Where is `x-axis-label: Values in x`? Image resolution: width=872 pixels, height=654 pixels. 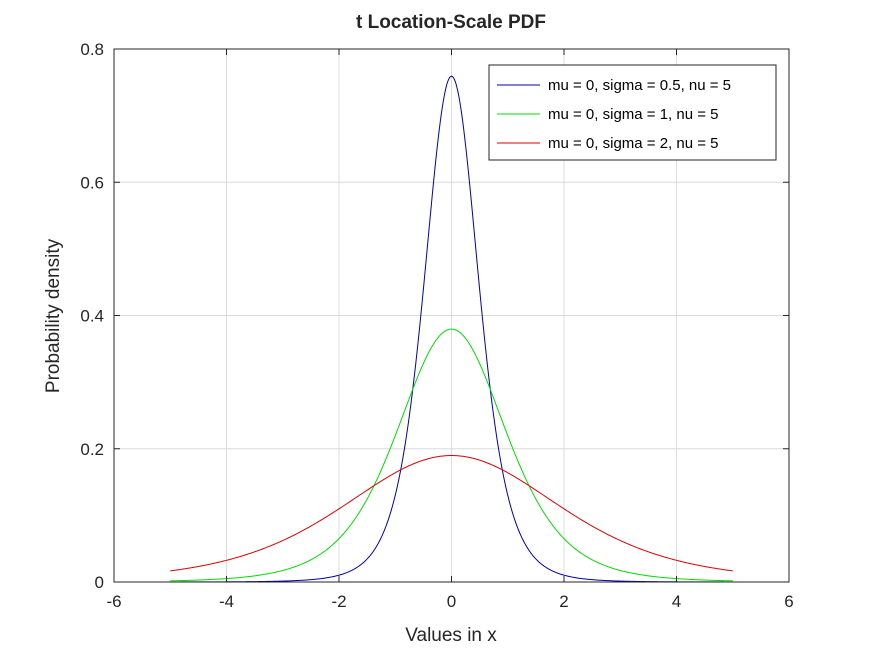 x-axis-label: Values in x is located at coordinates (451, 635).